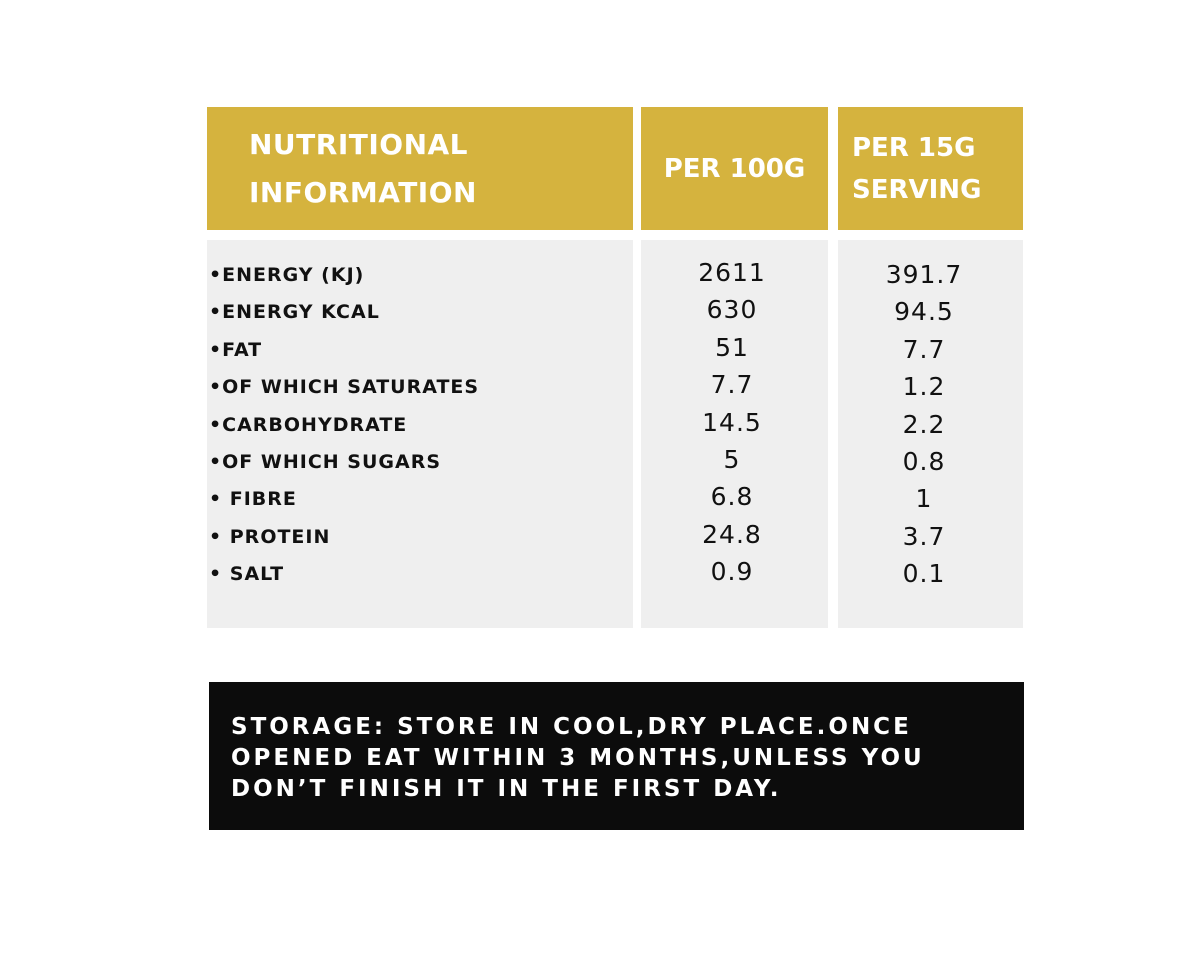 This screenshot has width=1200, height=960. I want to click on value-per-serving: 7.7, so click(924, 349).